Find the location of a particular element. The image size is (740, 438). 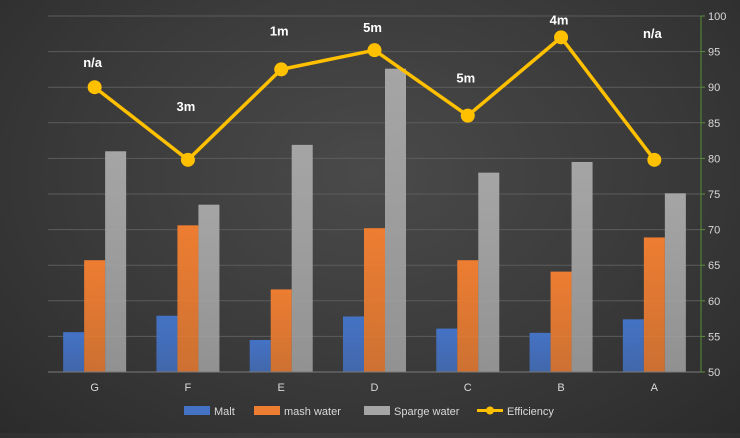

y-tick-label: 60 is located at coordinates (714, 302).